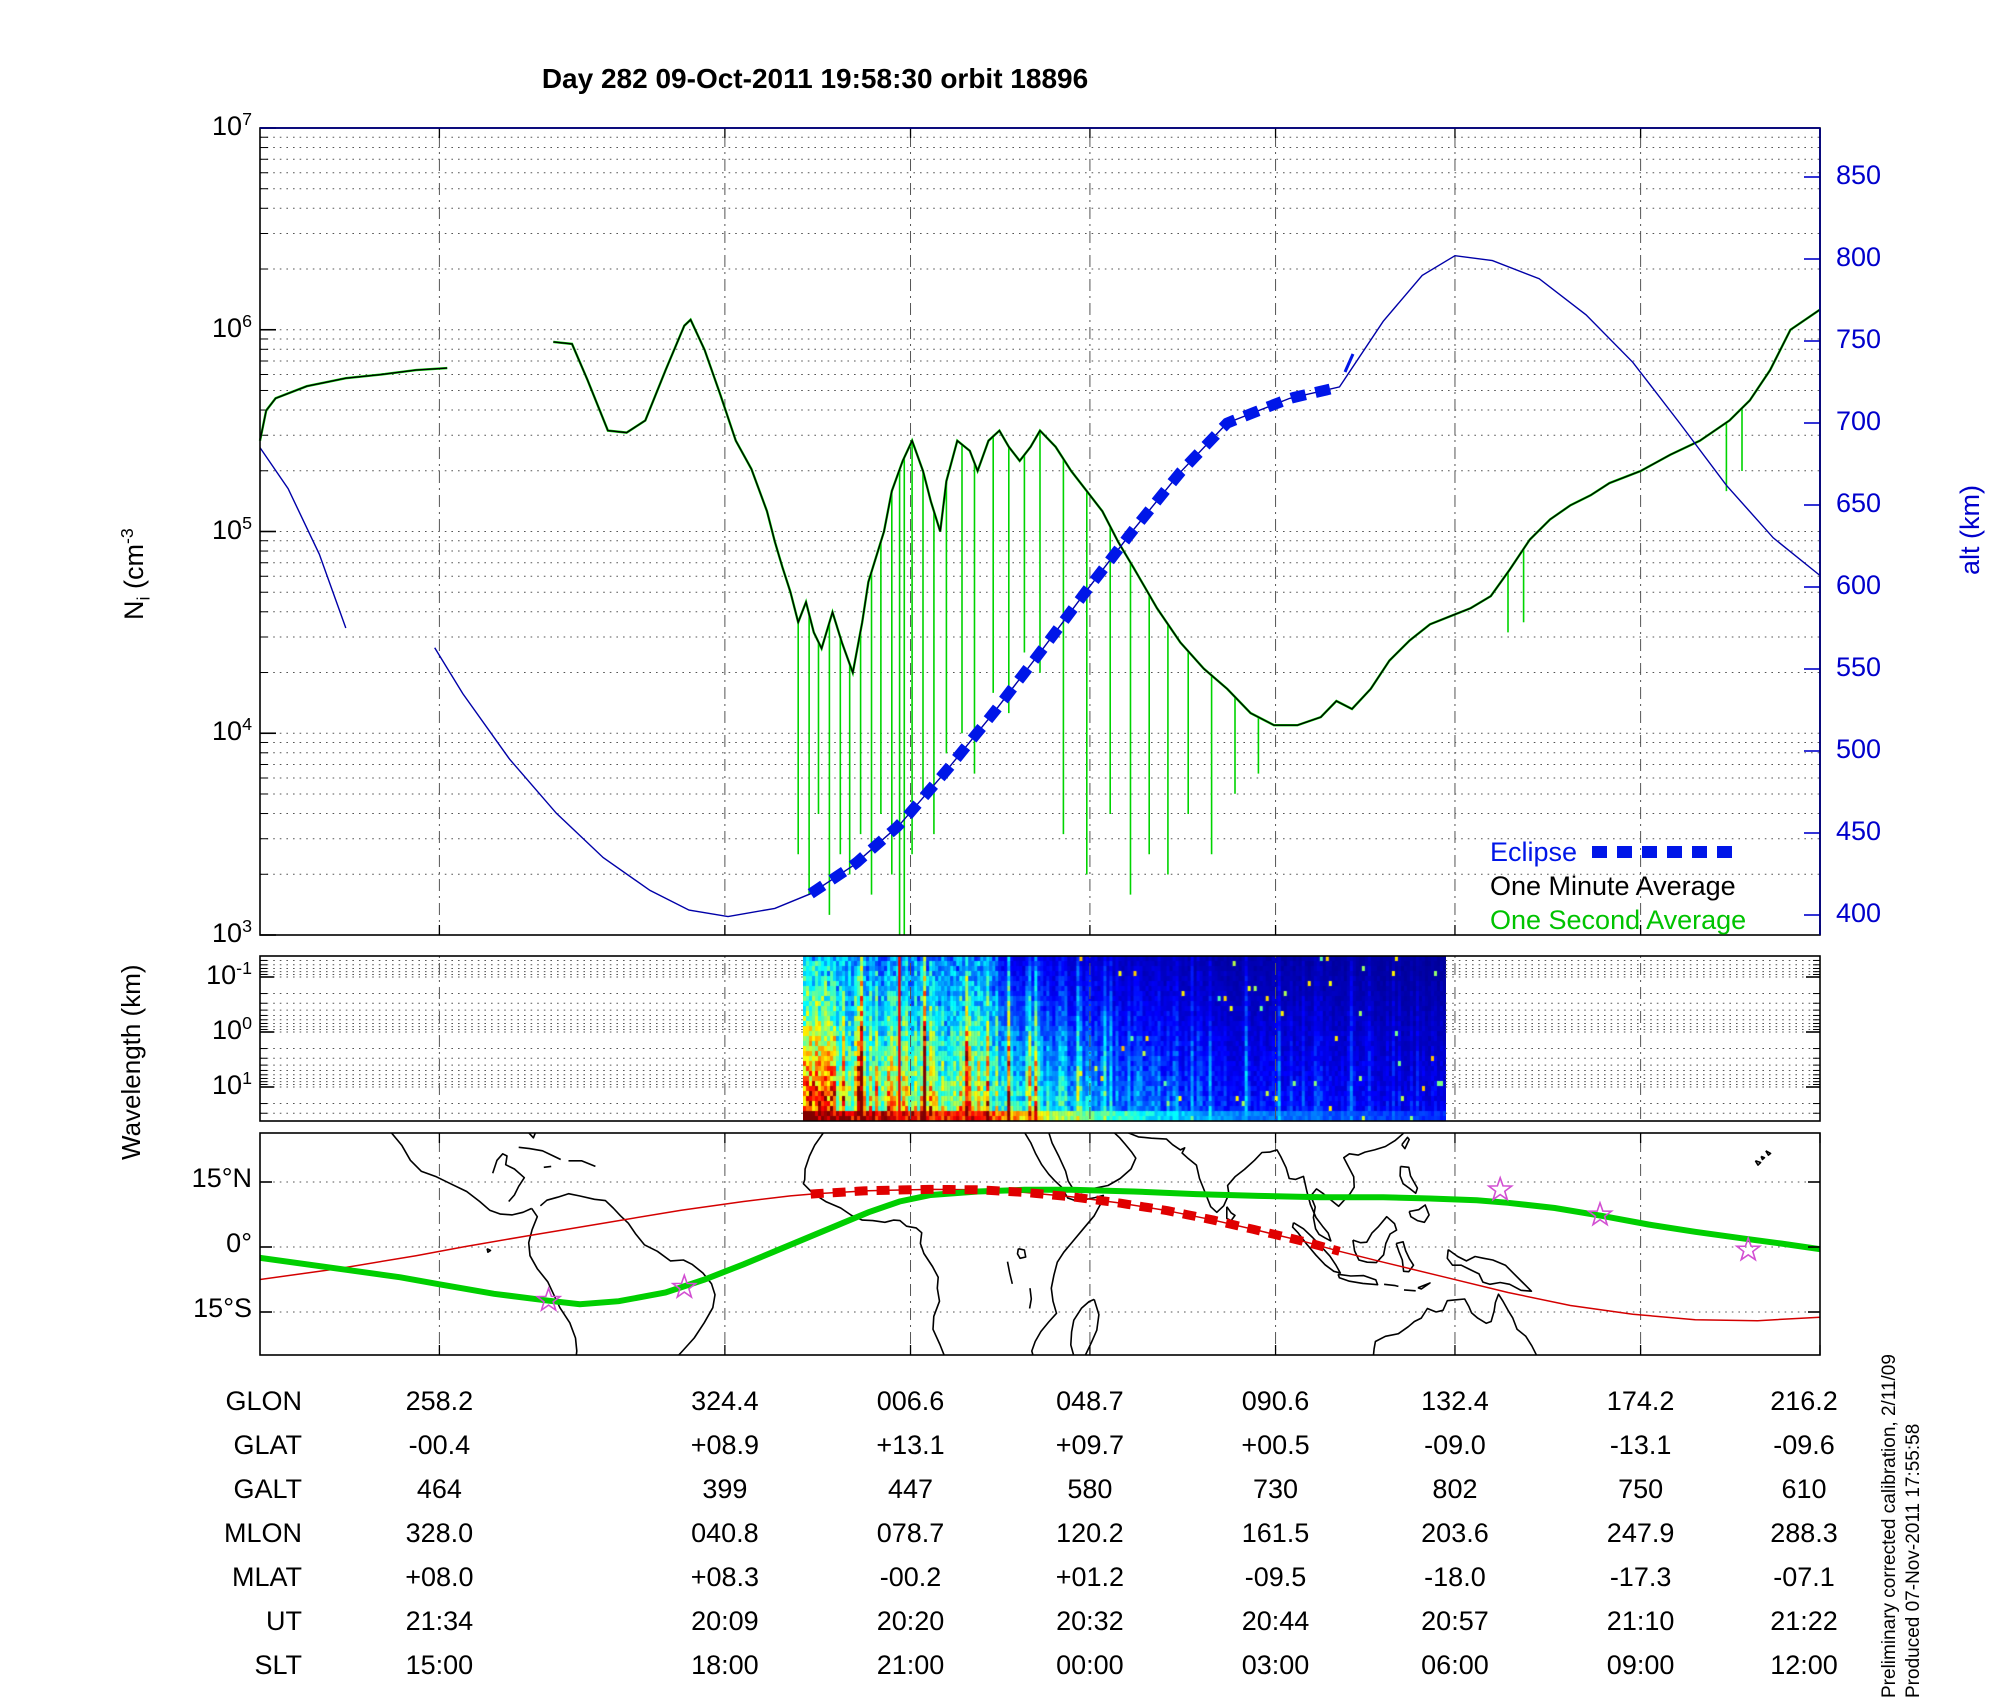 Image resolution: width=2000 pixels, height=1700 pixels. I want to click on legend-eclipse-dashes, so click(1662, 852).